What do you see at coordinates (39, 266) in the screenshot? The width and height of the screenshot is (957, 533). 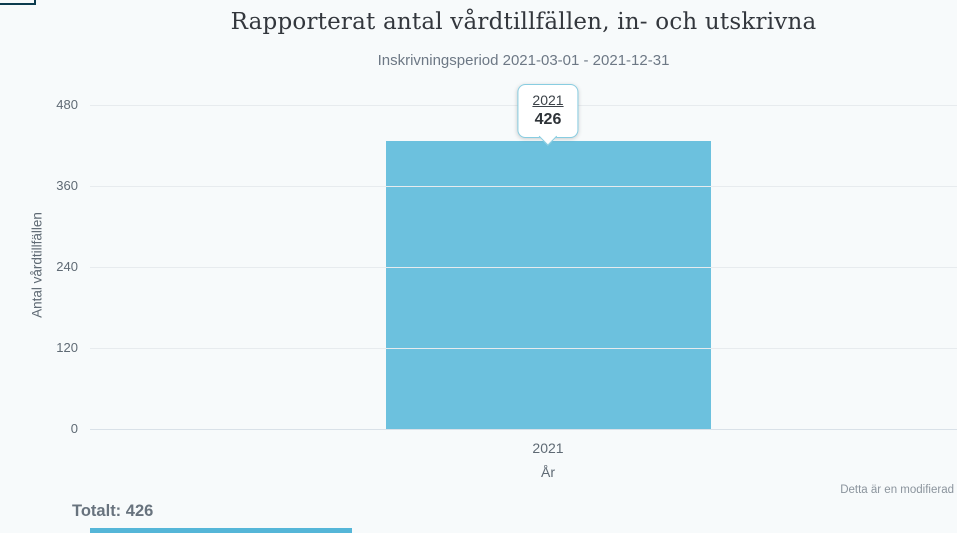 I see `y-axis-labels: 0 120 240 360 480` at bounding box center [39, 266].